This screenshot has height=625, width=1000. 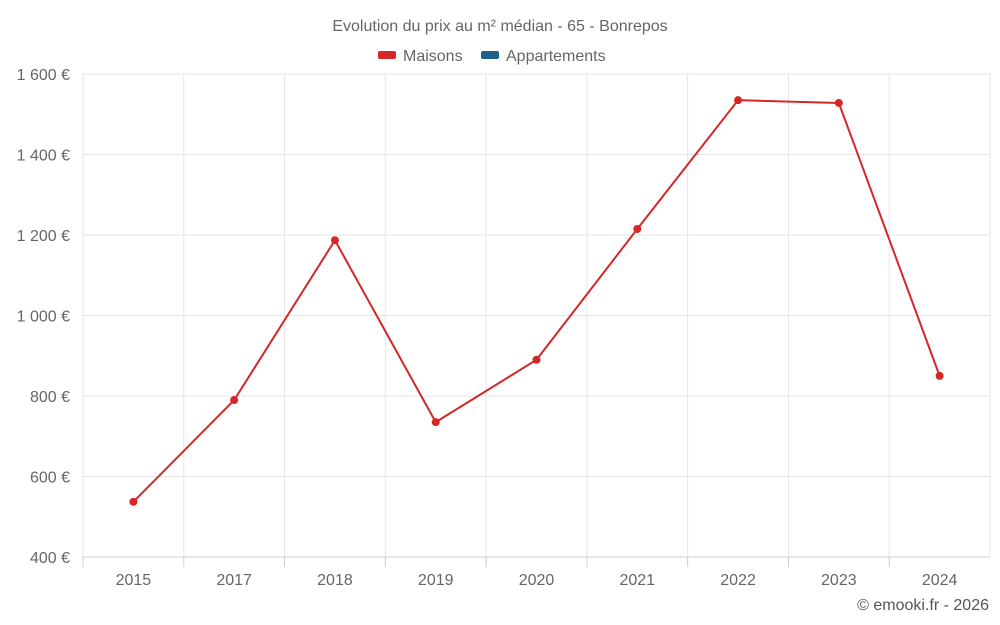 I want to click on legend: Maisons Appartements, so click(x=492, y=56).